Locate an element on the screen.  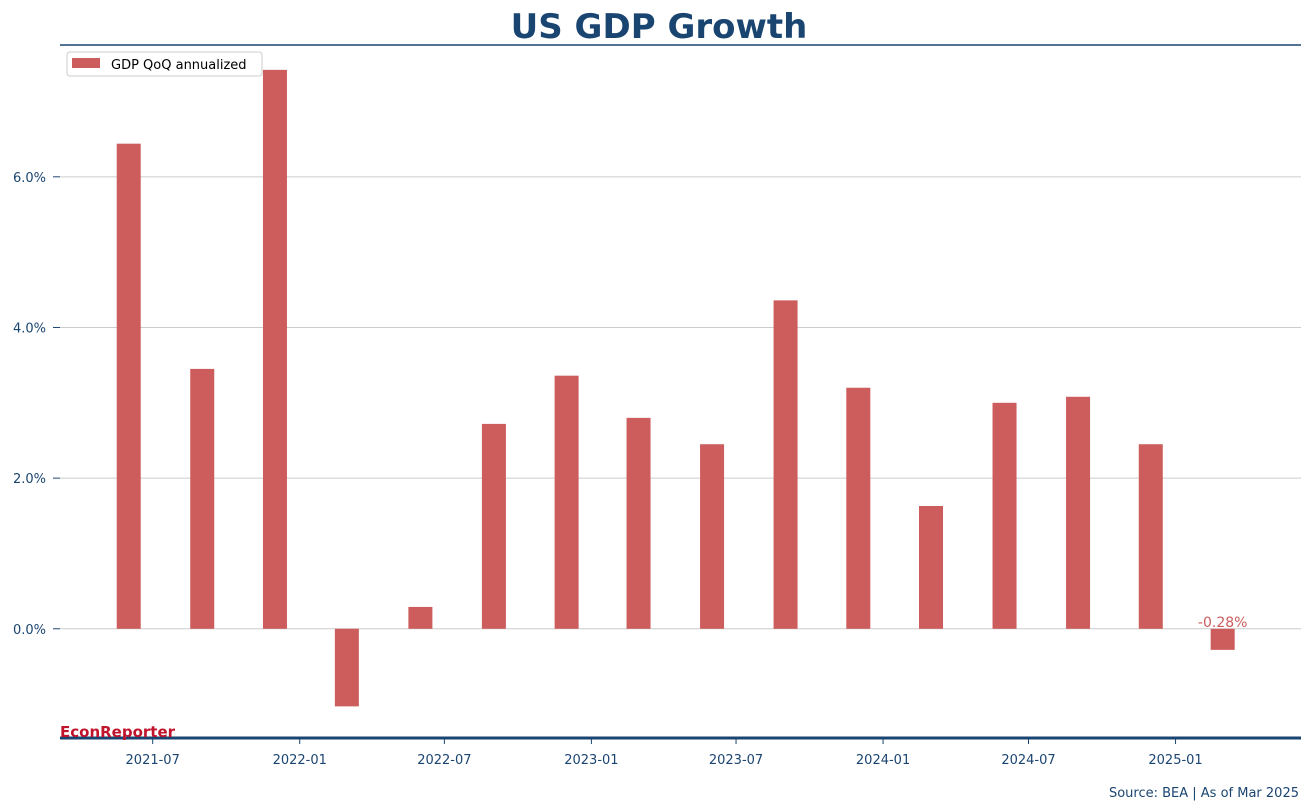
data-label: -0.28% is located at coordinates (1223, 623).